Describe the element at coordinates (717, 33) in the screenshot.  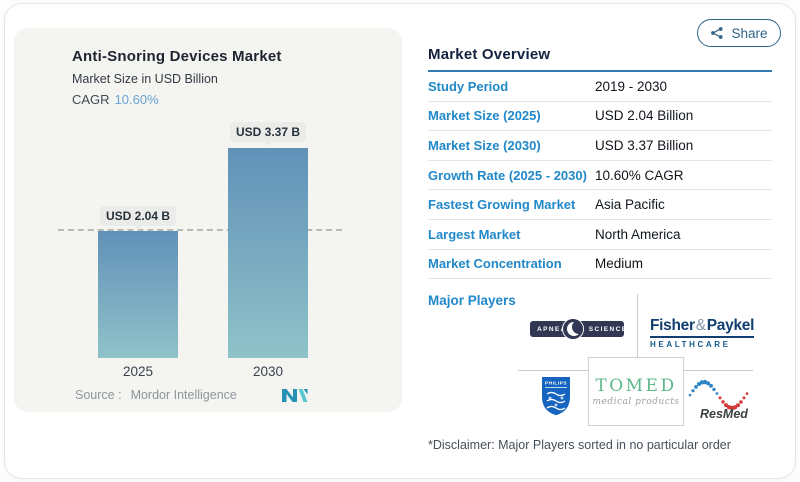
I see `share-icon` at that location.